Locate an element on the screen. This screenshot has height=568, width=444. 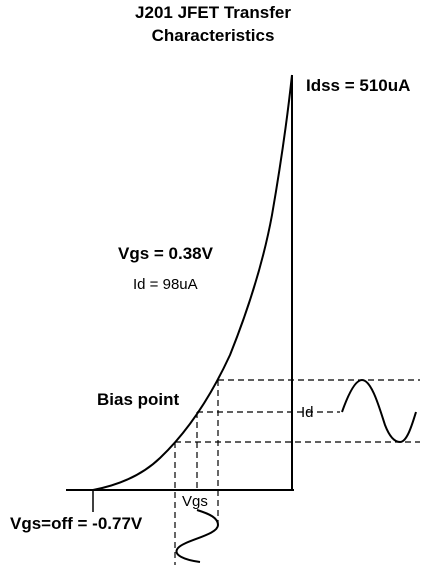
idss-label: Idss = 510uA is located at coordinates (358, 85).